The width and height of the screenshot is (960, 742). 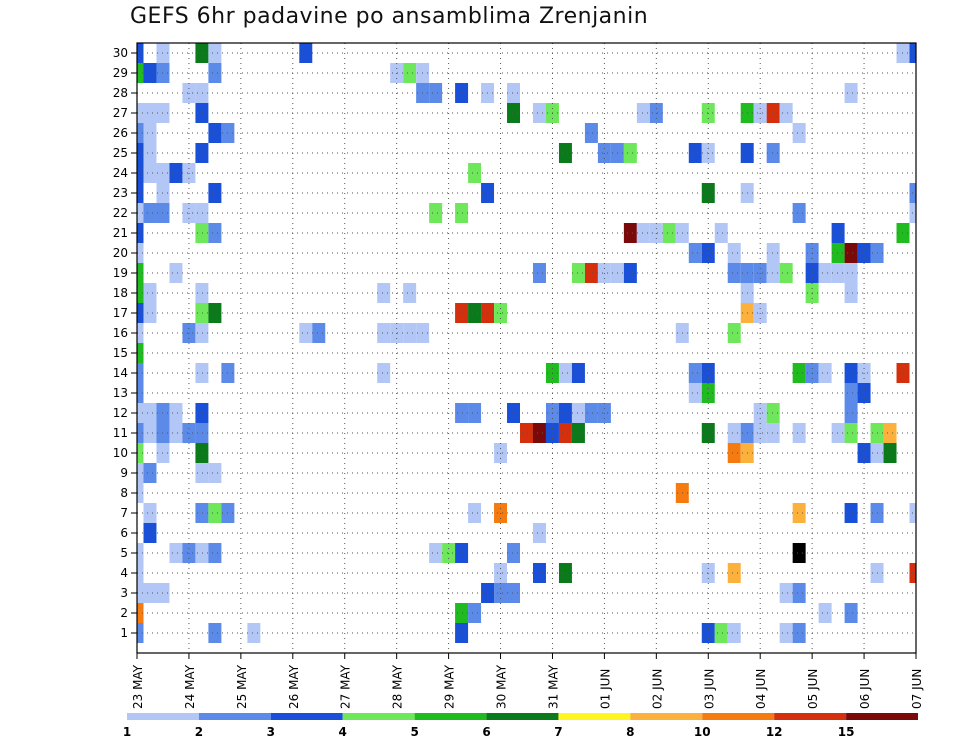 I want to click on x-tick-label: 07 JUN, so click(x=917, y=689).